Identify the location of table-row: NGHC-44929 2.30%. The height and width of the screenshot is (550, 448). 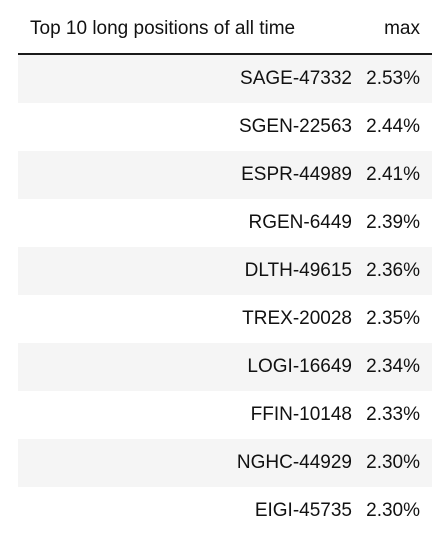
(225, 463).